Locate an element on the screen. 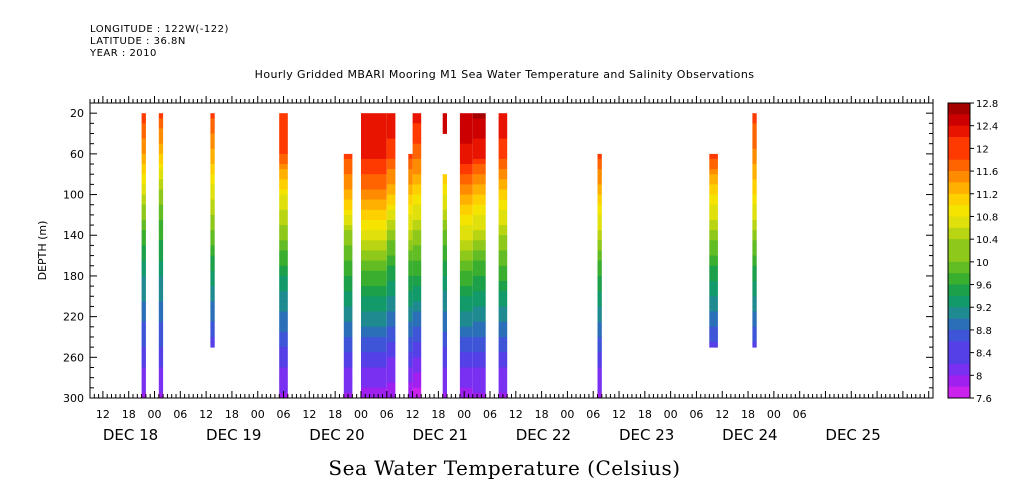 This screenshot has height=504, width=1009. y-tick-label: 140 is located at coordinates (73, 235).